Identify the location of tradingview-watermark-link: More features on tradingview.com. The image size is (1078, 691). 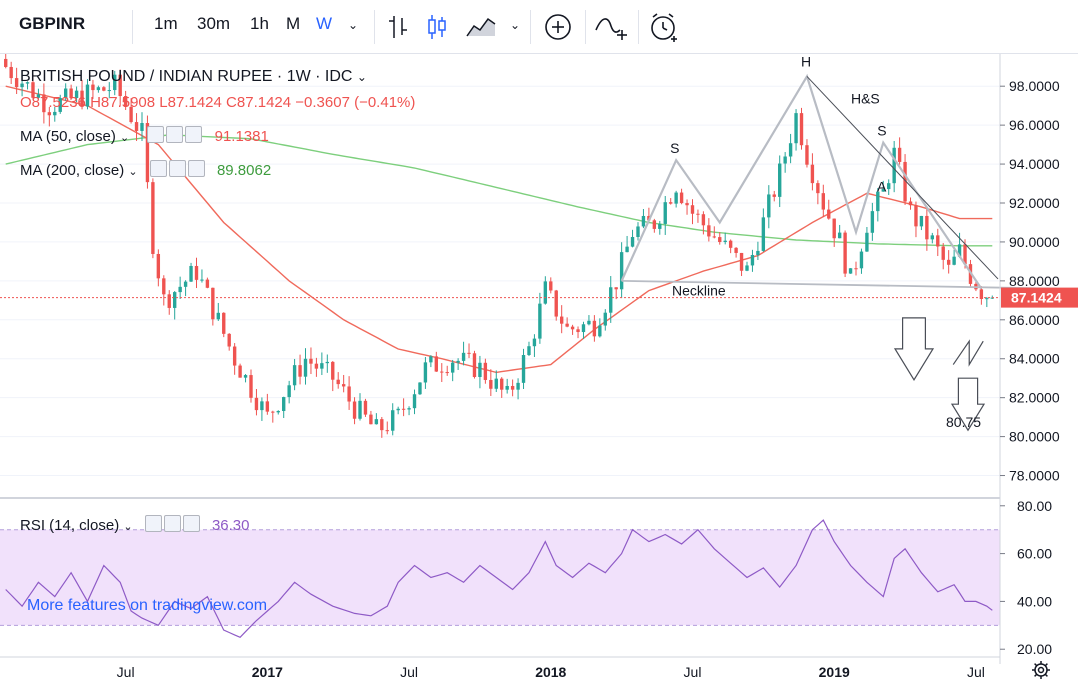
(147, 605).